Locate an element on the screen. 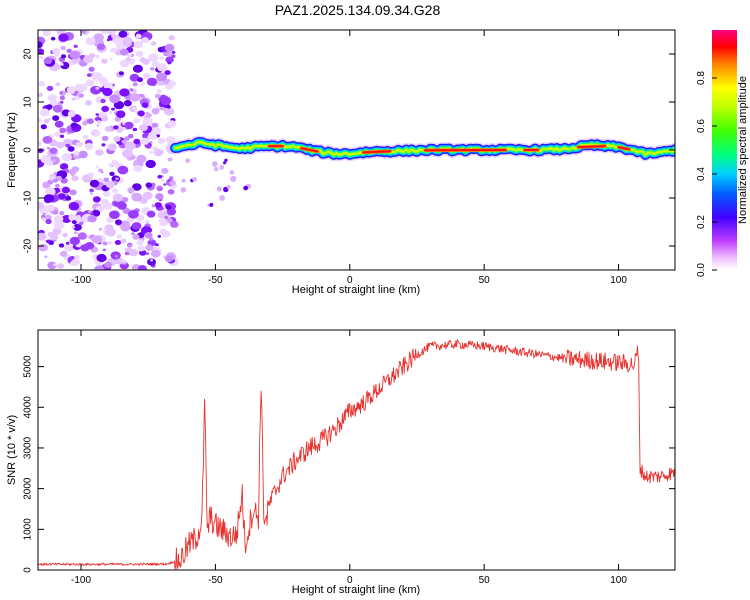 Image resolution: width=750 pixels, height=600 pixels. x-tick-label: -50 is located at coordinates (215, 280).